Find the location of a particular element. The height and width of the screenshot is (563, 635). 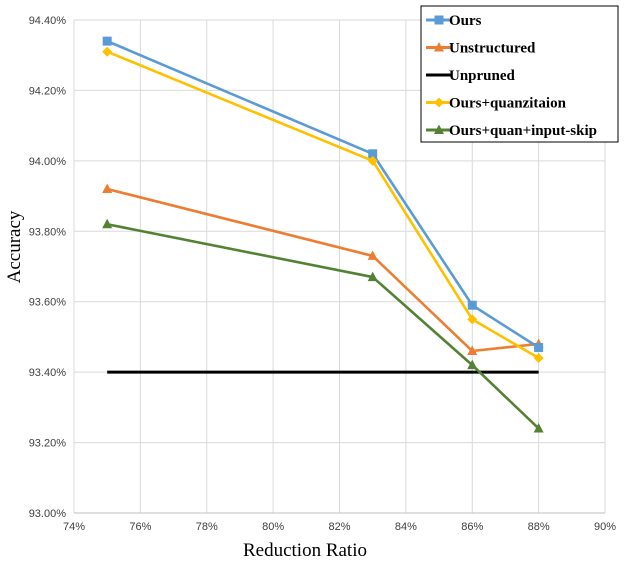

x-axis-ticks: 74% 76% 78% 80% 82% 84% 86% 88% 90% is located at coordinates (339, 527).